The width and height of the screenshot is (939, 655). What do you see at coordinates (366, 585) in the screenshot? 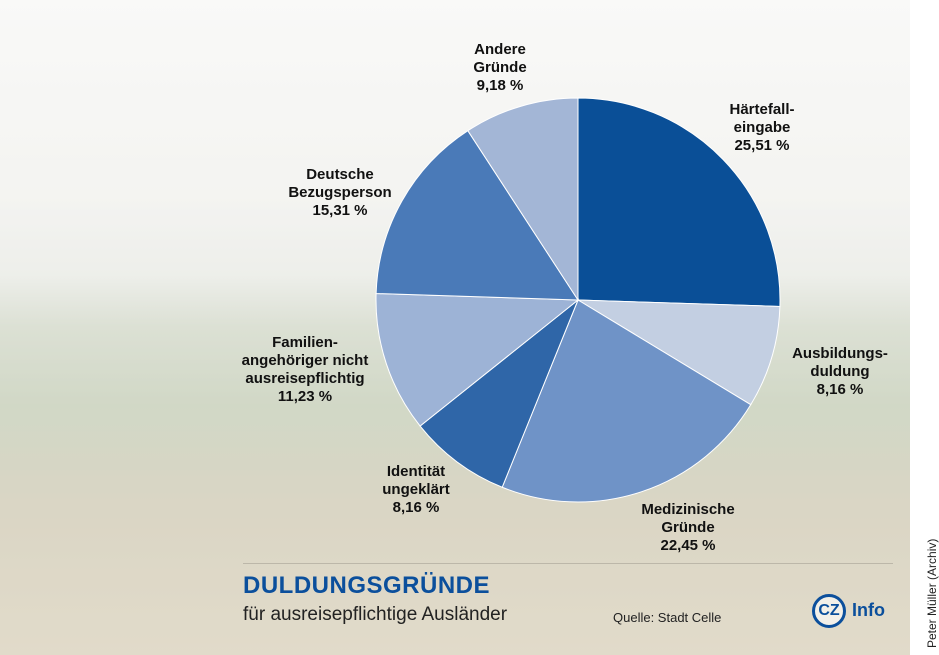
I see `chart-title: DULDUNGSGRÜNDE` at bounding box center [366, 585].